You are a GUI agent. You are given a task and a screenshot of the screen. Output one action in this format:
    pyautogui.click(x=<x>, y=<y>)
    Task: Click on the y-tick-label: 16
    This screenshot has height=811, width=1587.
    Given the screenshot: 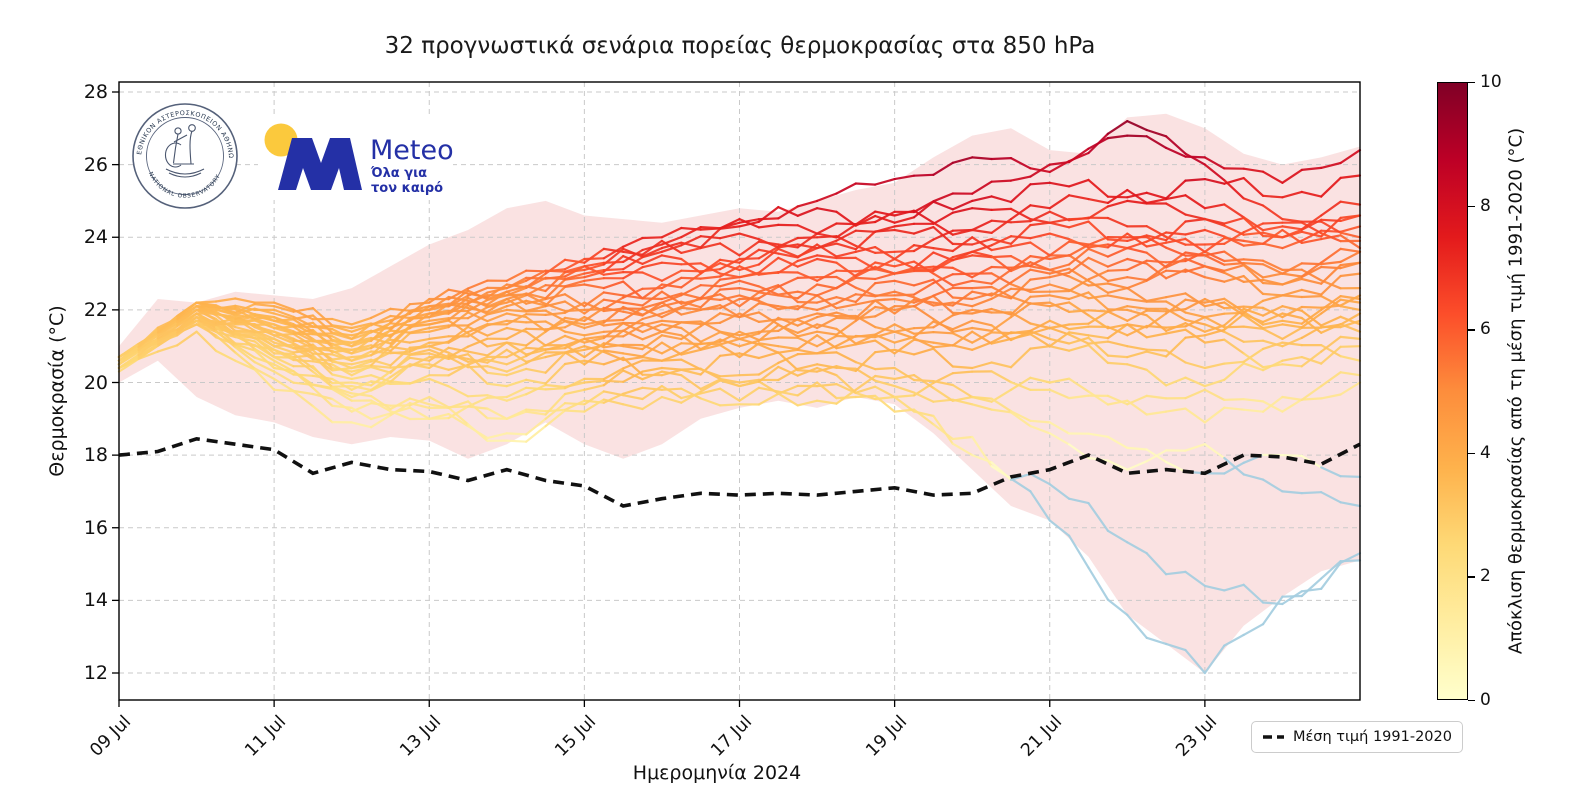 What is the action you would take?
    pyautogui.click(x=95, y=527)
    